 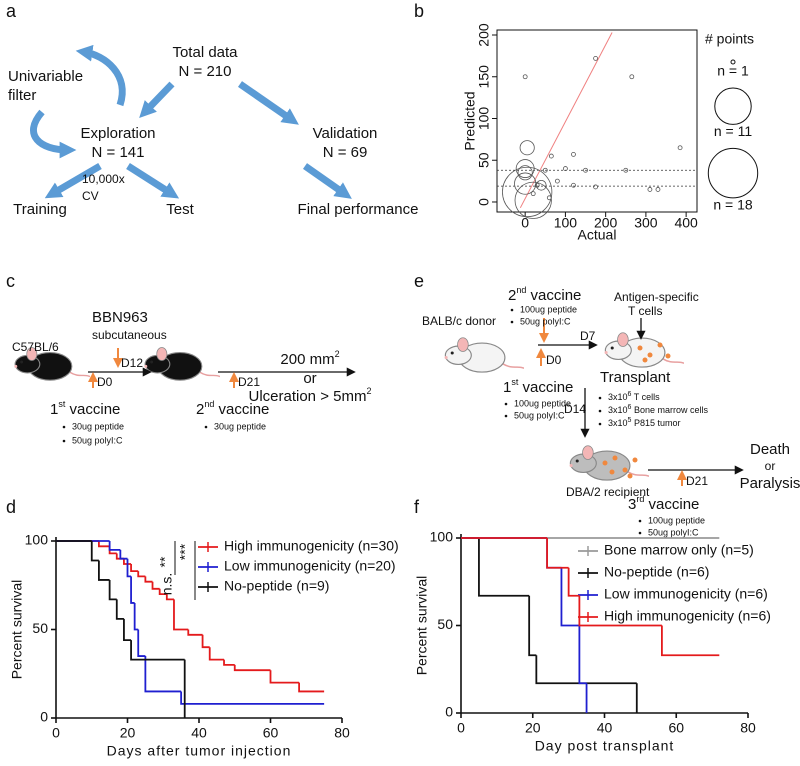 I want to click on text: 1, so click(x=54, y=409).